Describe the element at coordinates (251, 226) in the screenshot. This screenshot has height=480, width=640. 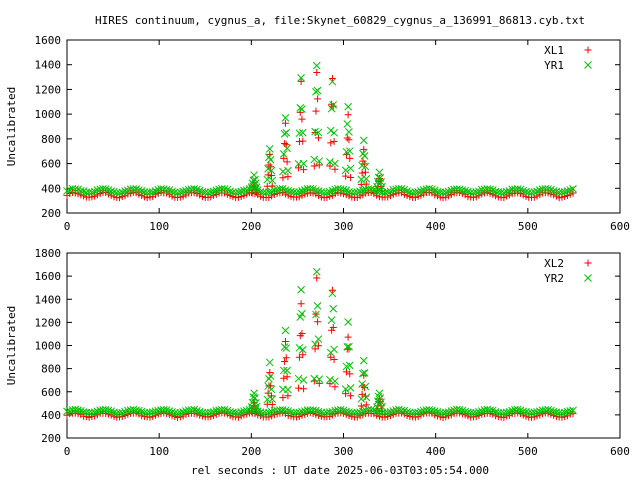
I see `x-tick-label: 200` at that location.